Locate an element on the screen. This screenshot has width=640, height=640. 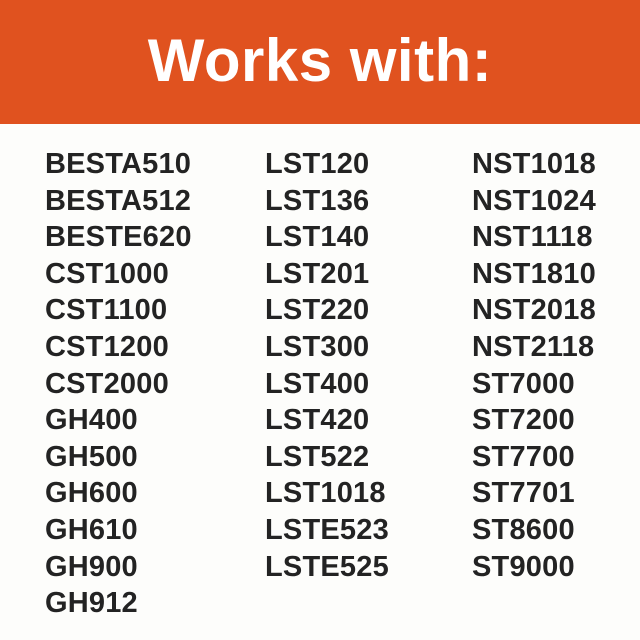
model-number: BESTA510 is located at coordinates (118, 164).